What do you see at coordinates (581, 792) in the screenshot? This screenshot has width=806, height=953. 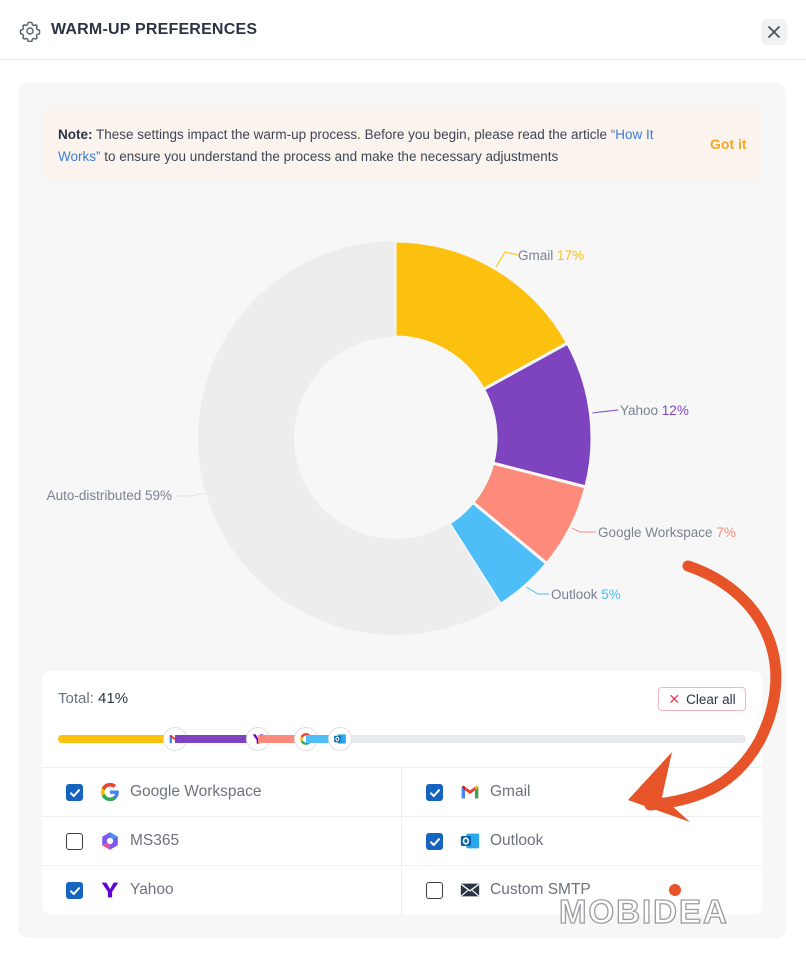 I see `provider-option-gmail: Gmail` at bounding box center [581, 792].